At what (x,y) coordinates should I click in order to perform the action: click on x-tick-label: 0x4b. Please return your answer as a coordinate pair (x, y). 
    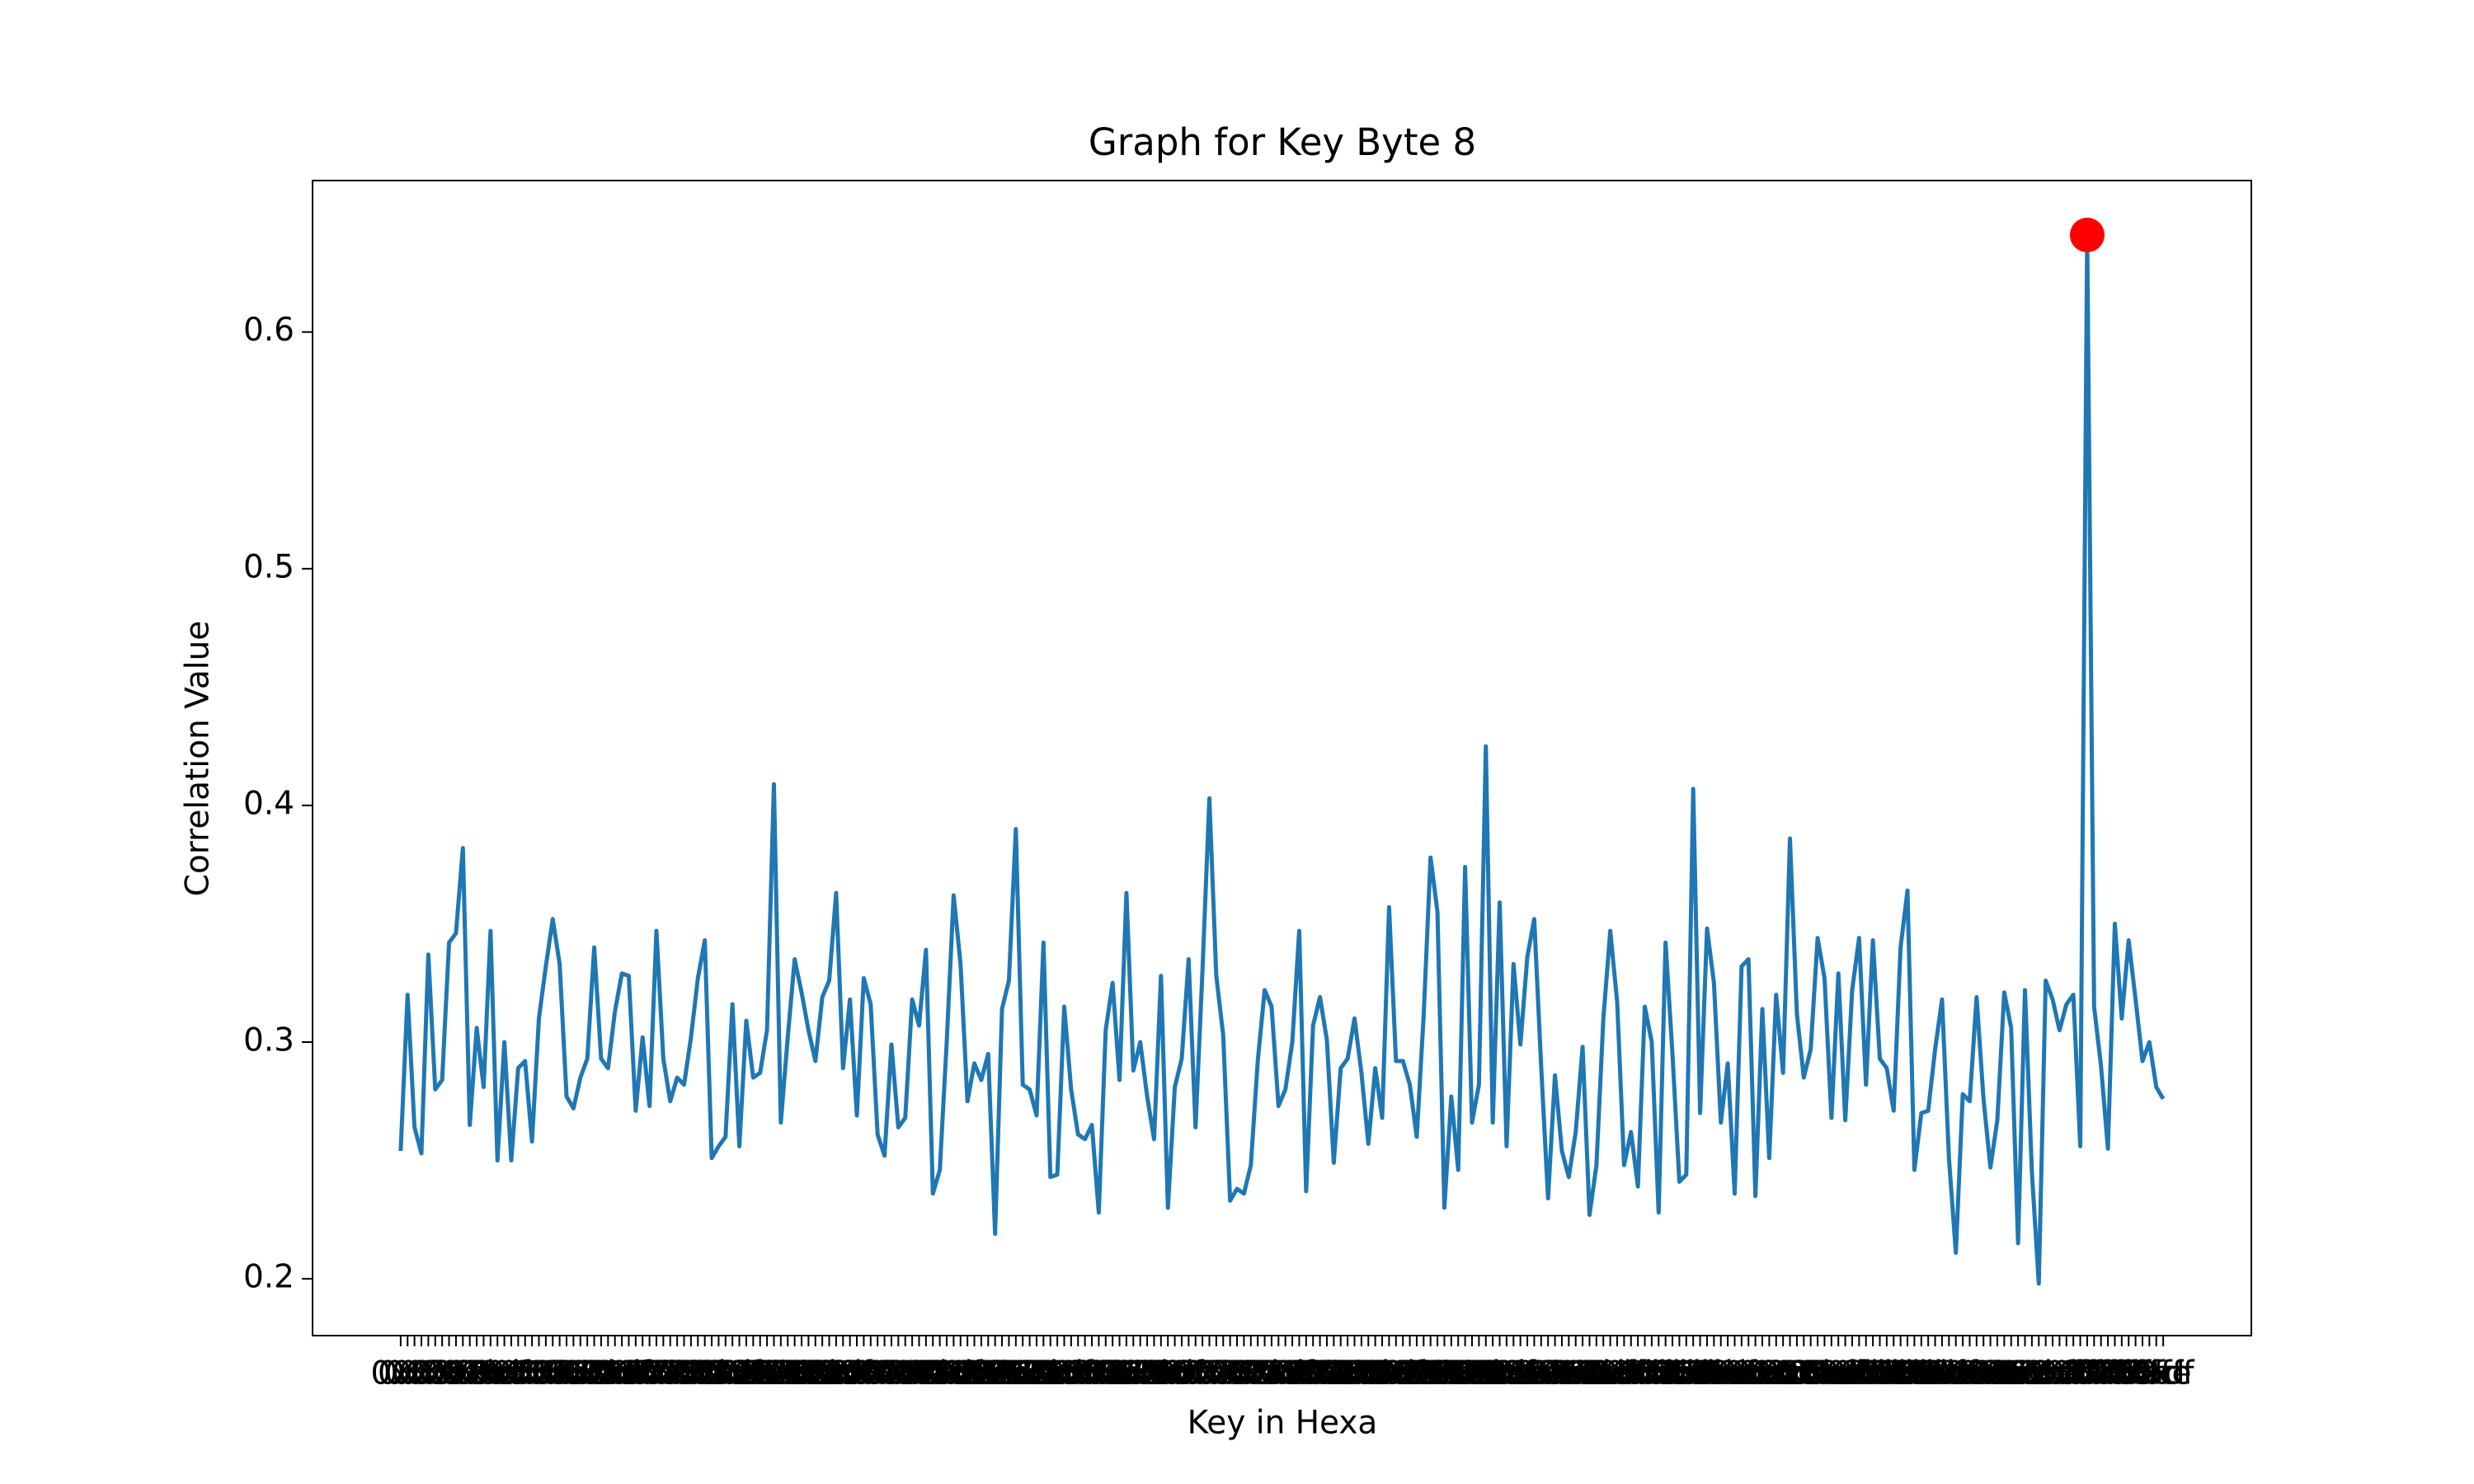
    Looking at the image, I should click on (919, 1373).